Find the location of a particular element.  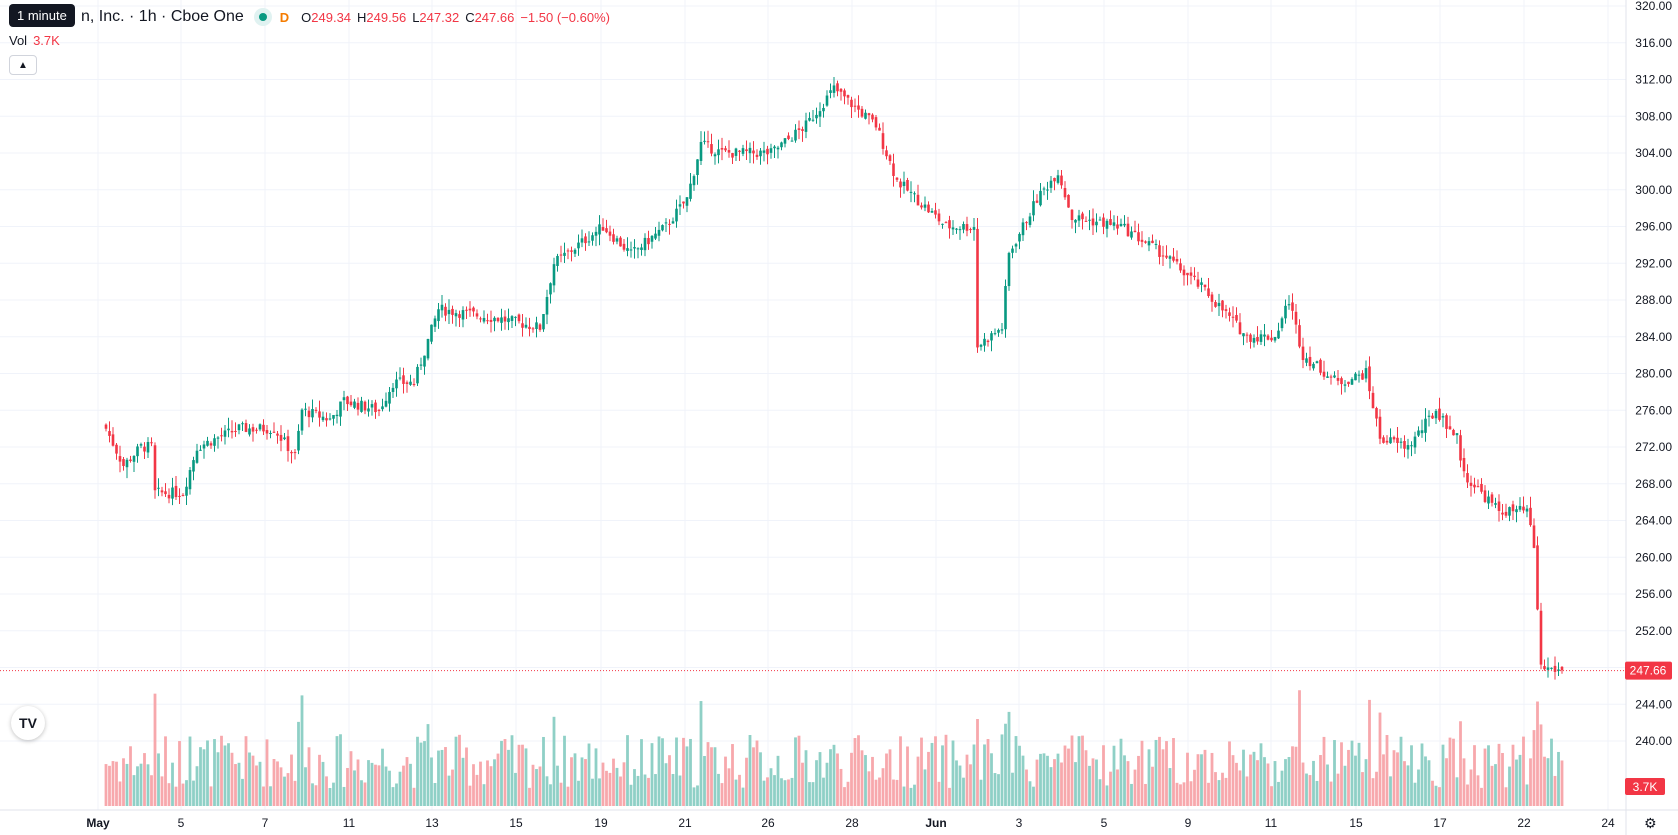

volume-legend: Vol 3.7K is located at coordinates (34, 40).